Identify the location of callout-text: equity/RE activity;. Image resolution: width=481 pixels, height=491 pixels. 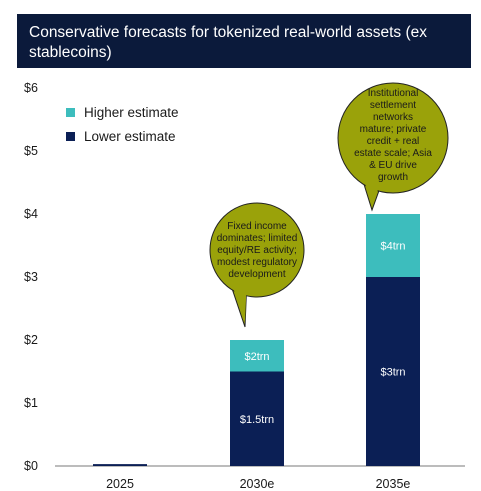
(256, 250).